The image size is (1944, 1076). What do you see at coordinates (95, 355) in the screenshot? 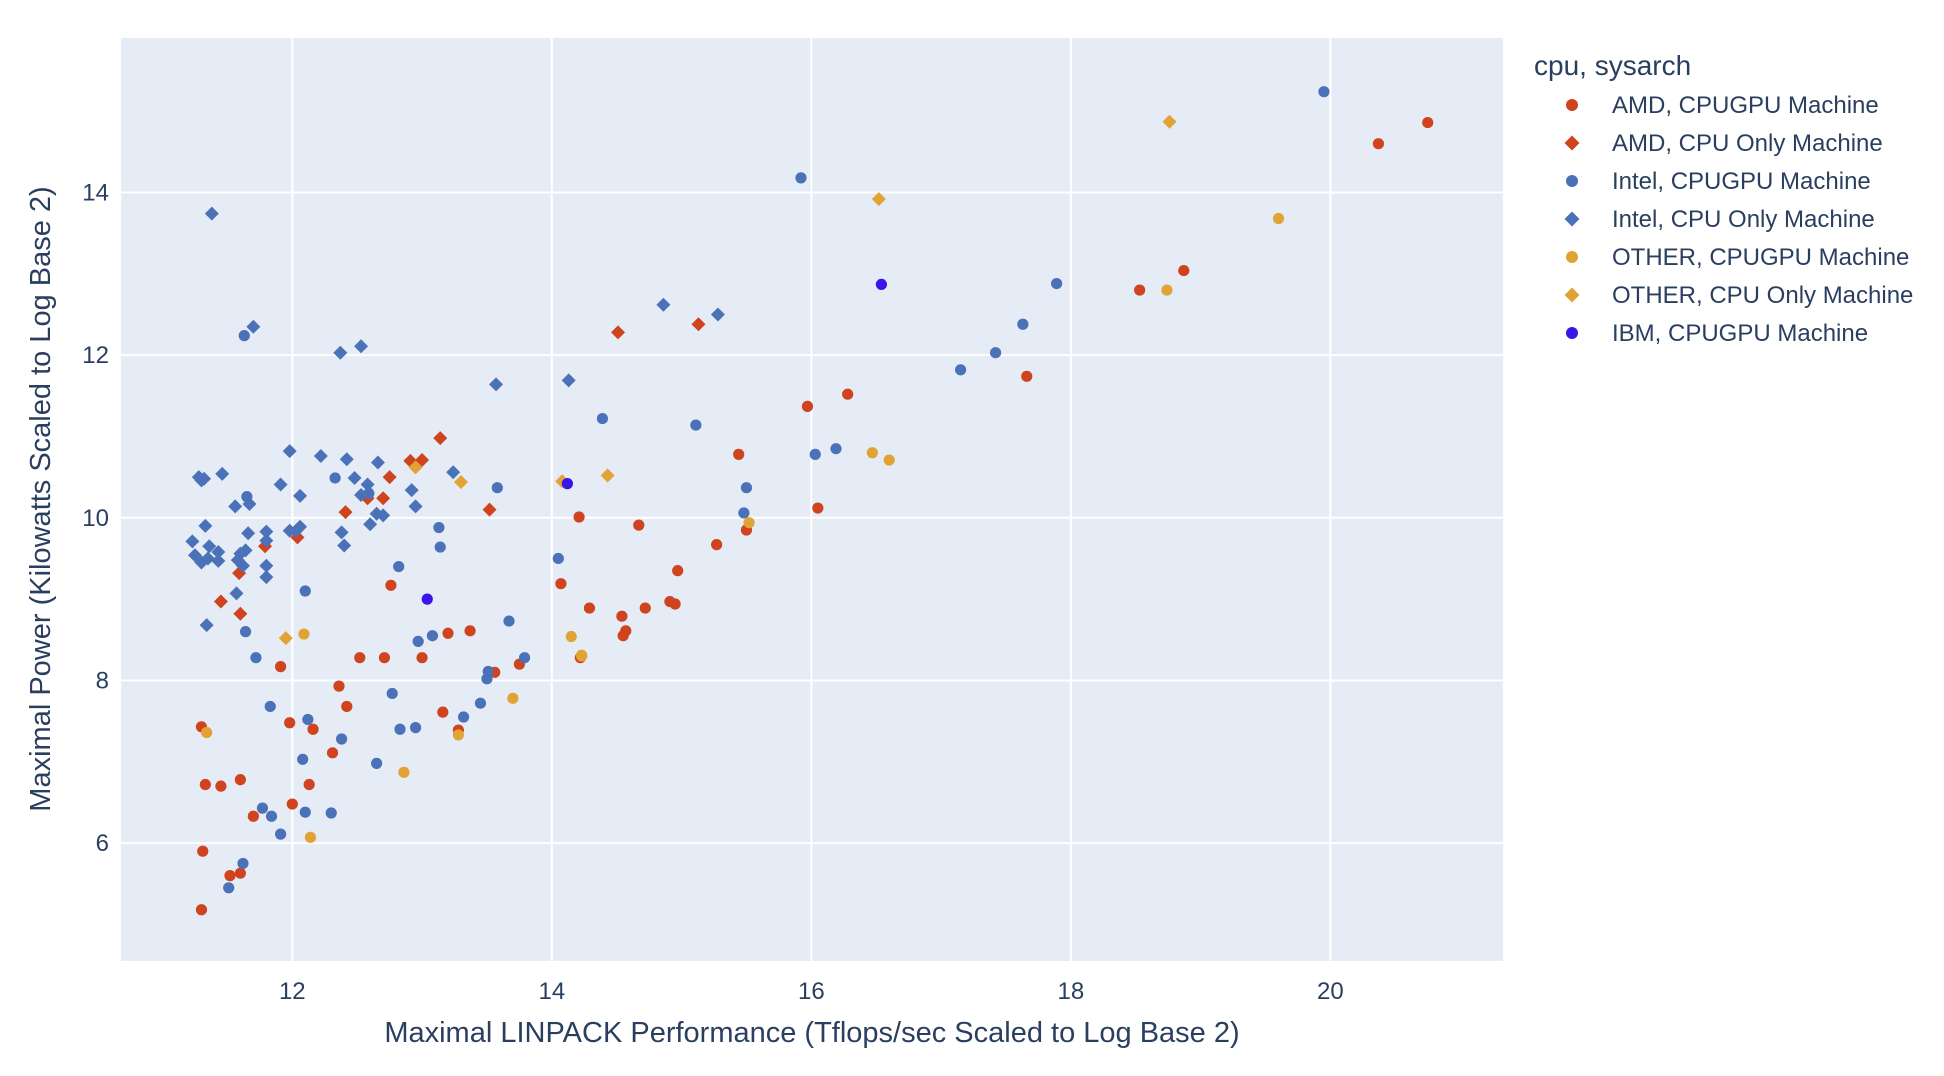
I see `y-tick-label: 12` at bounding box center [95, 355].